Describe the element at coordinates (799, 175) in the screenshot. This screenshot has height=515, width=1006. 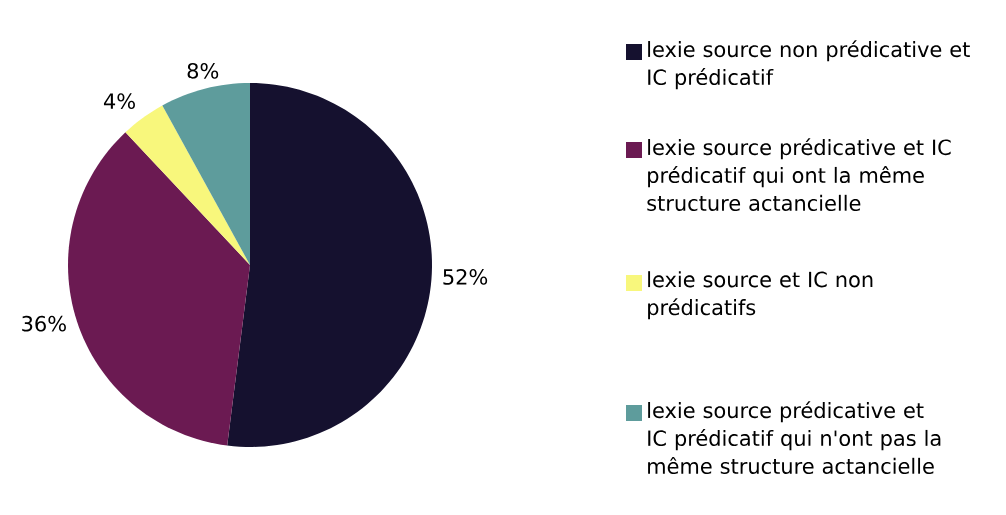
I see `legend-label: lexie source prédicative et IC prédicatif qui ont la même structure actancielle` at that location.